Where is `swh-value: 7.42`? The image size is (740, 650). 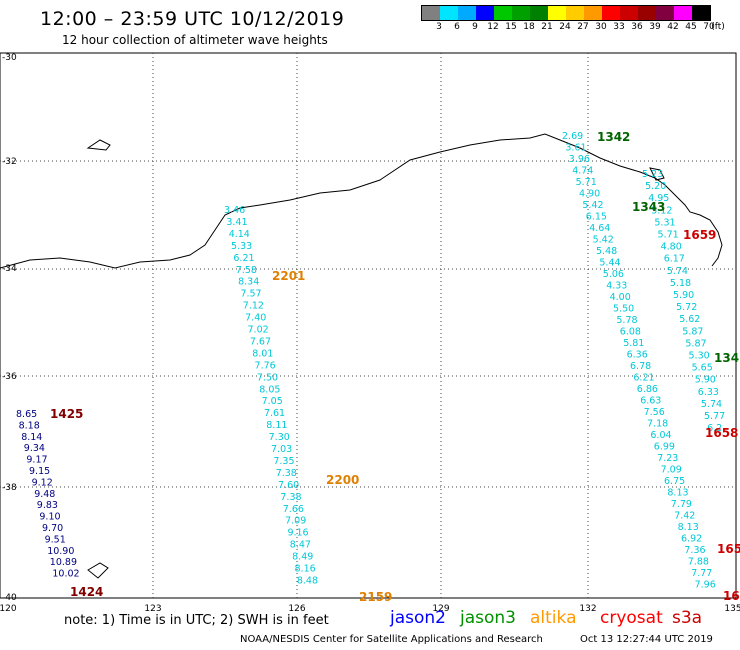
swh-value: 7.42 is located at coordinates (684, 516).